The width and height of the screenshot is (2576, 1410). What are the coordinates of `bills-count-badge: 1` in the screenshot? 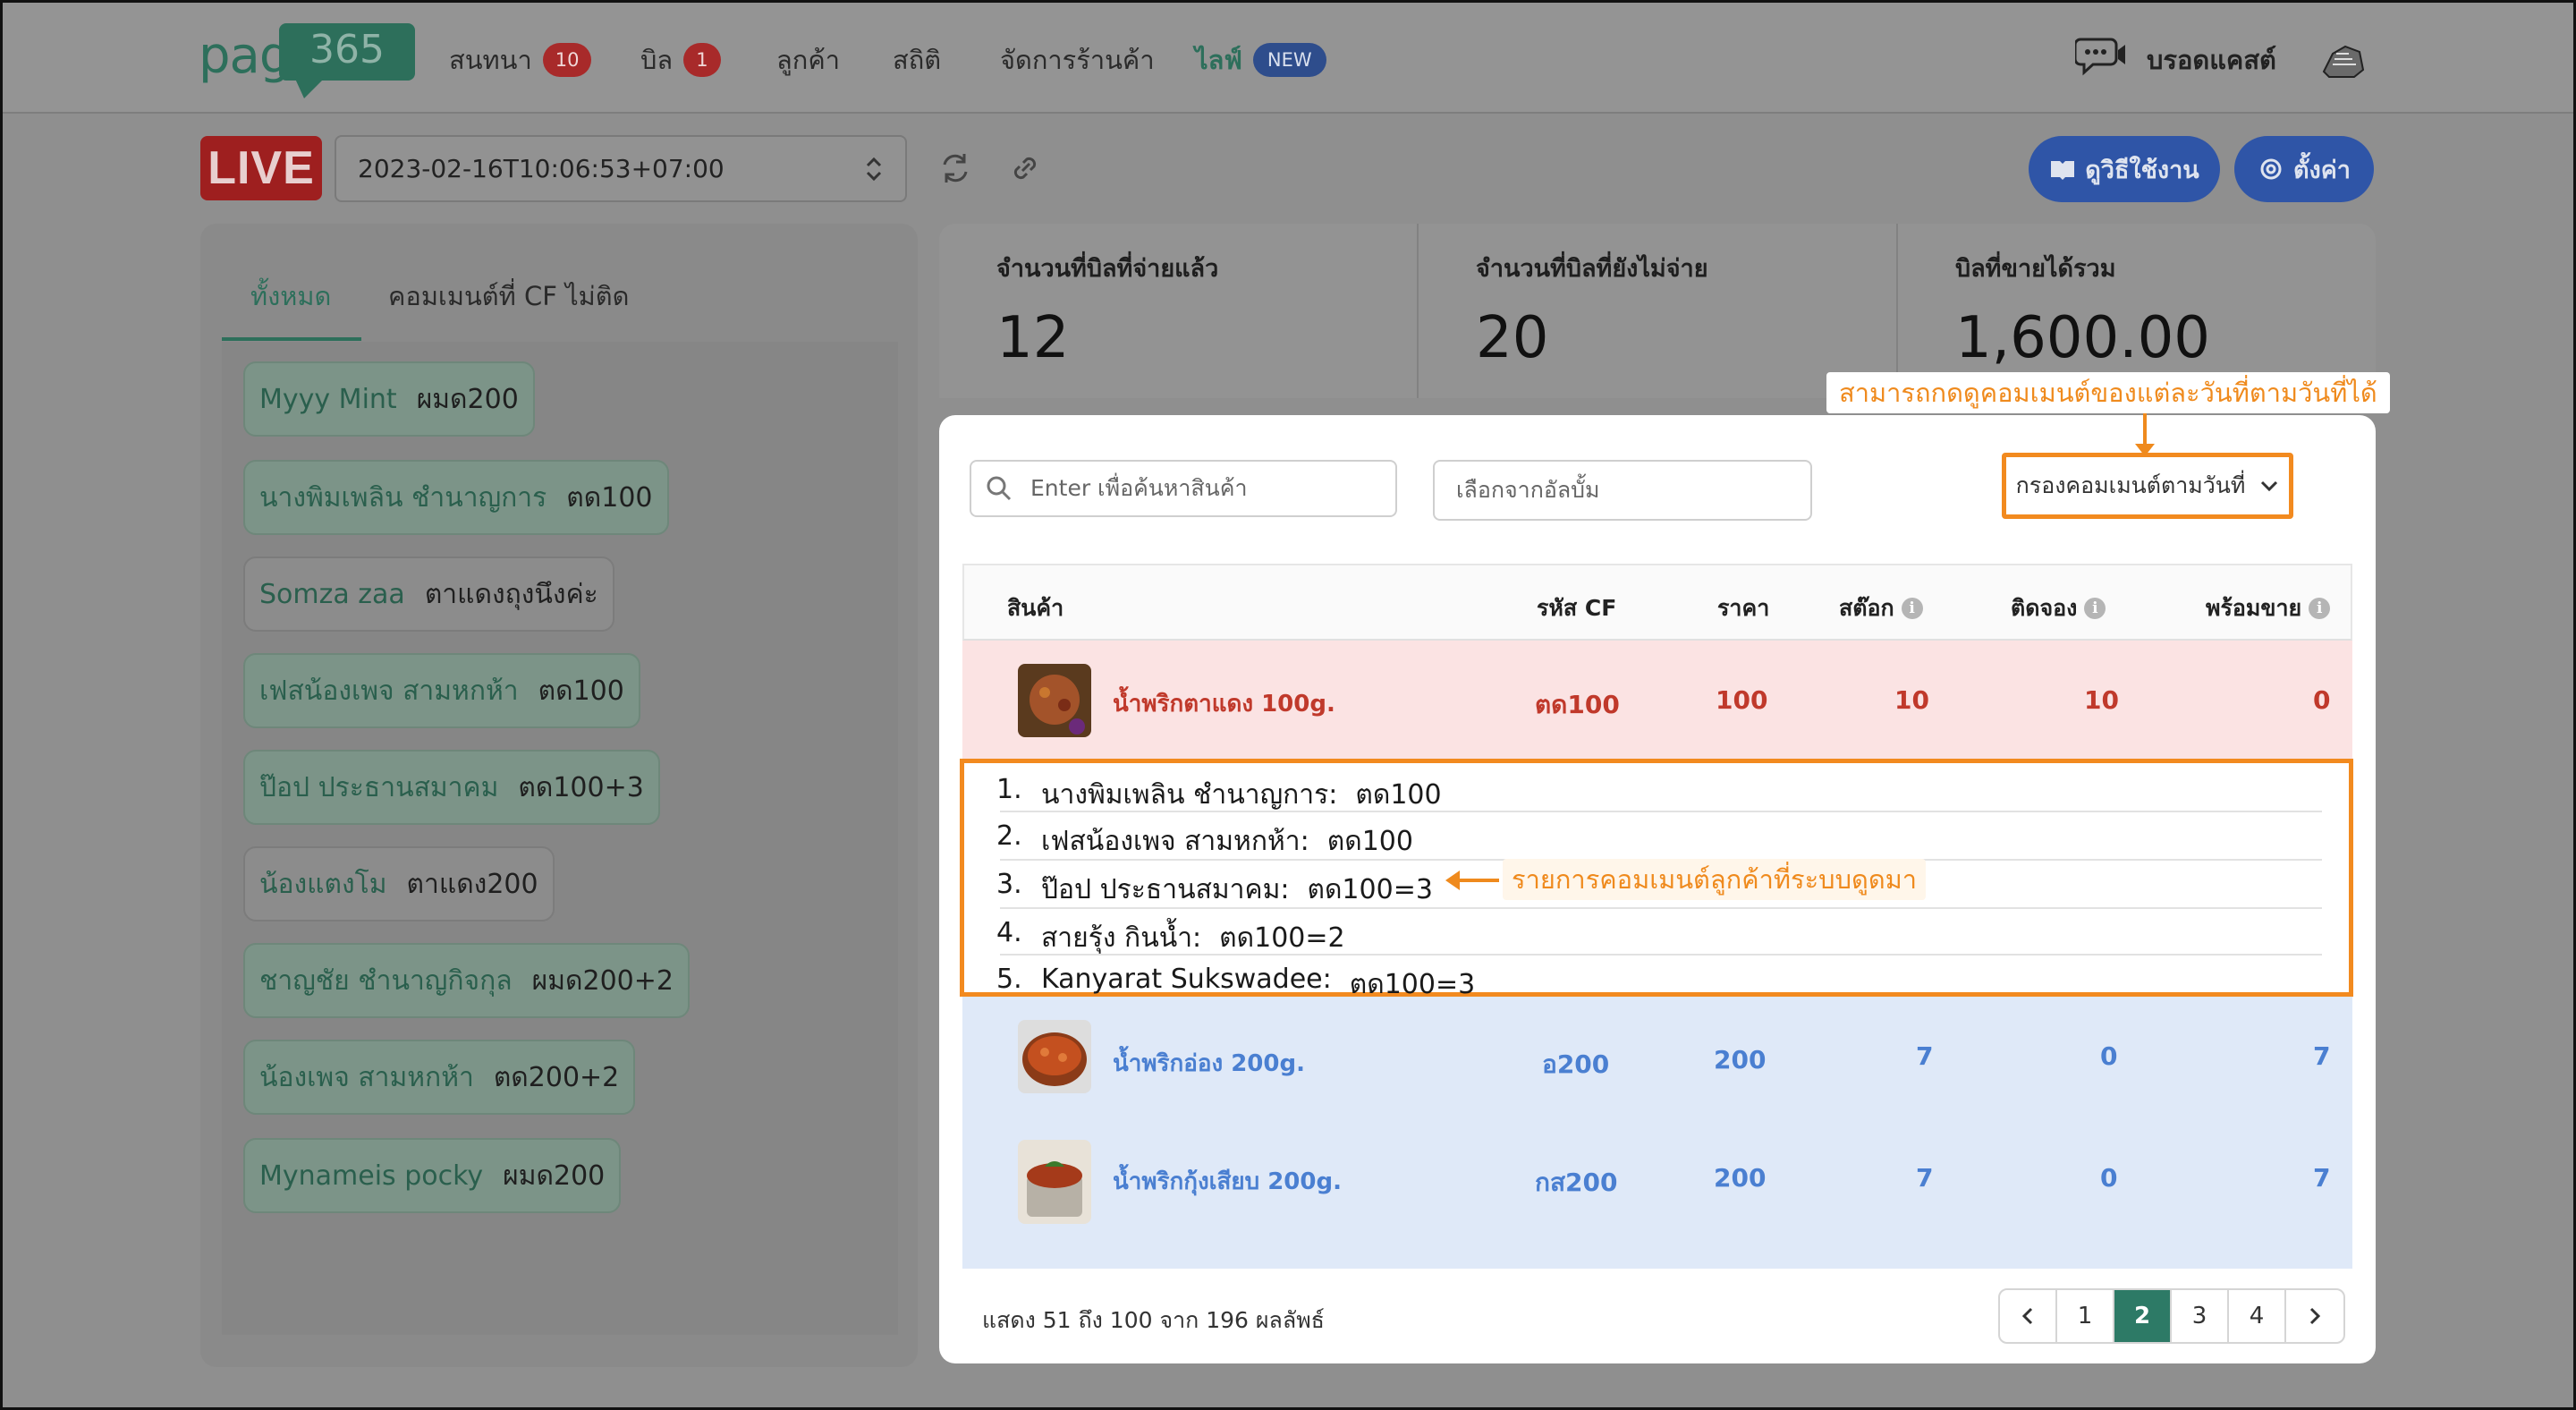 It's located at (702, 60).